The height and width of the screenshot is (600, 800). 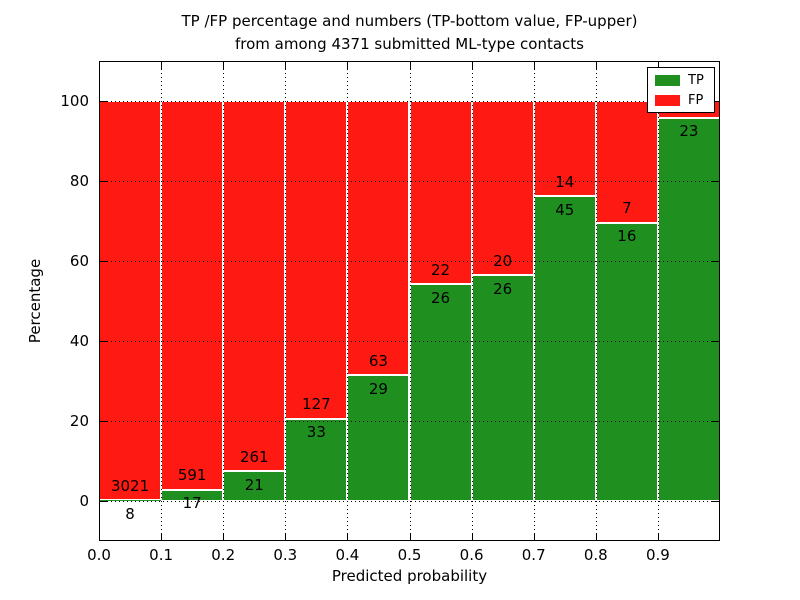 I want to click on fp-count-label: 22, so click(x=441, y=269).